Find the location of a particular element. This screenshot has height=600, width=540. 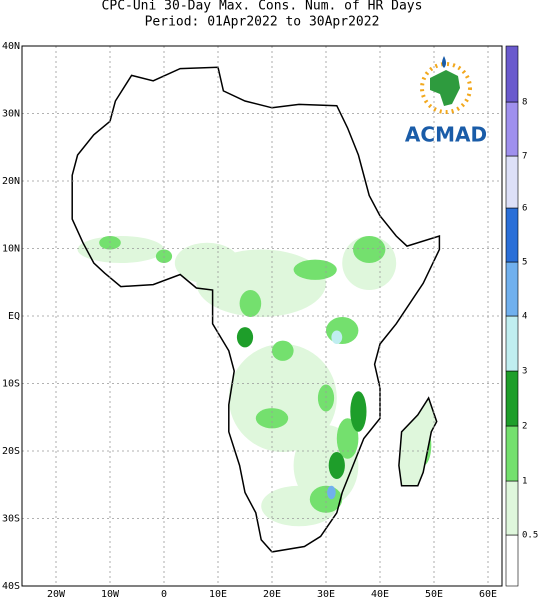

colorbar-label: 7 is located at coordinates (524, 157).